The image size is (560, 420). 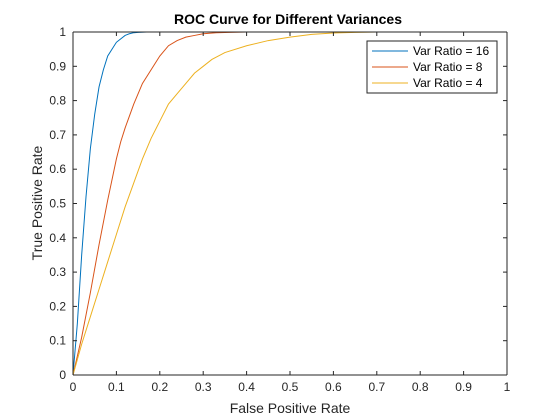 What do you see at coordinates (57, 169) in the screenshot?
I see `y-tick-label: 0.6` at bounding box center [57, 169].